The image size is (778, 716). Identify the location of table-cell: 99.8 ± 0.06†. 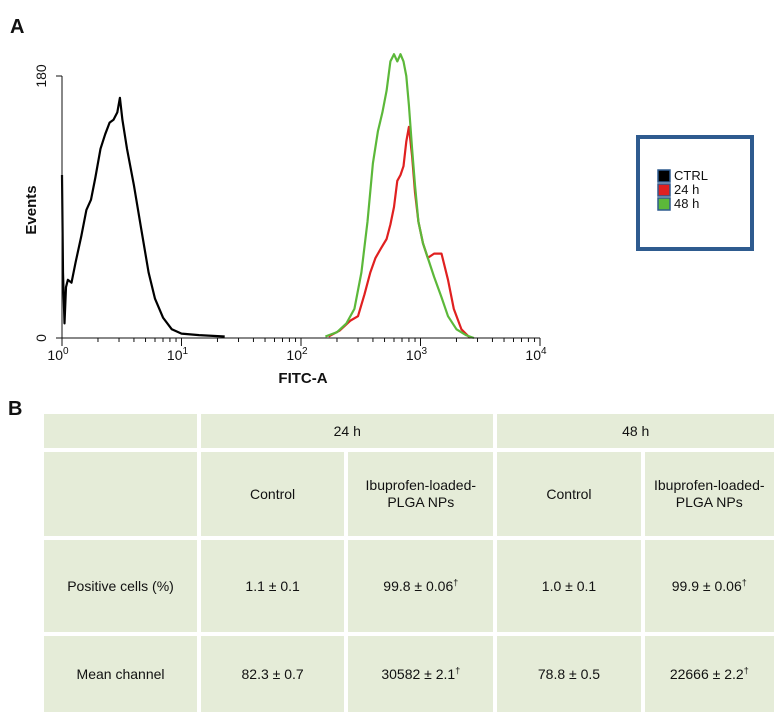
(421, 586).